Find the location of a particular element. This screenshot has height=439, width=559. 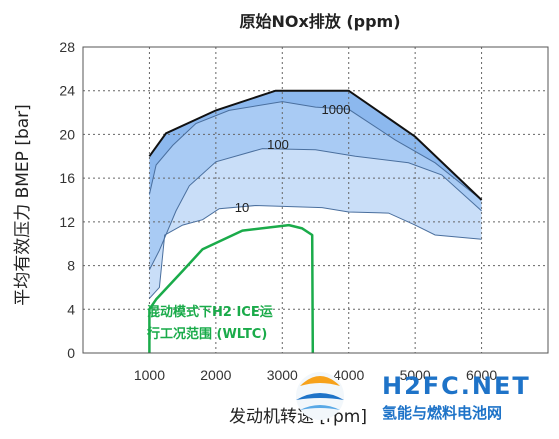

watermark: H2FC.NET 氢能与燃料电池网 is located at coordinates (413, 397).